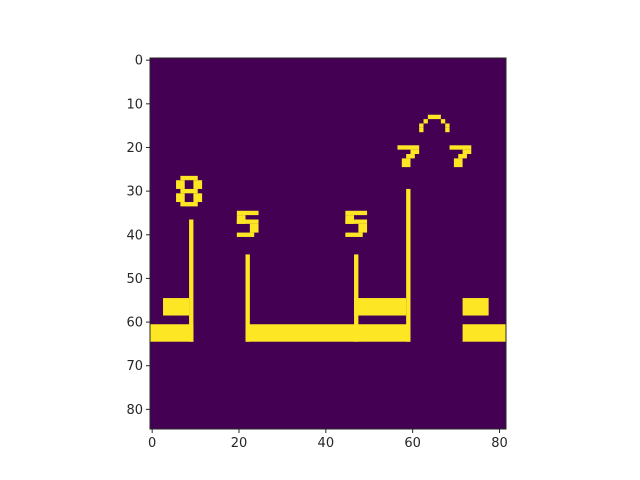 This screenshot has height=480, width=640. I want to click on x-tick-label: 80, so click(499, 443).